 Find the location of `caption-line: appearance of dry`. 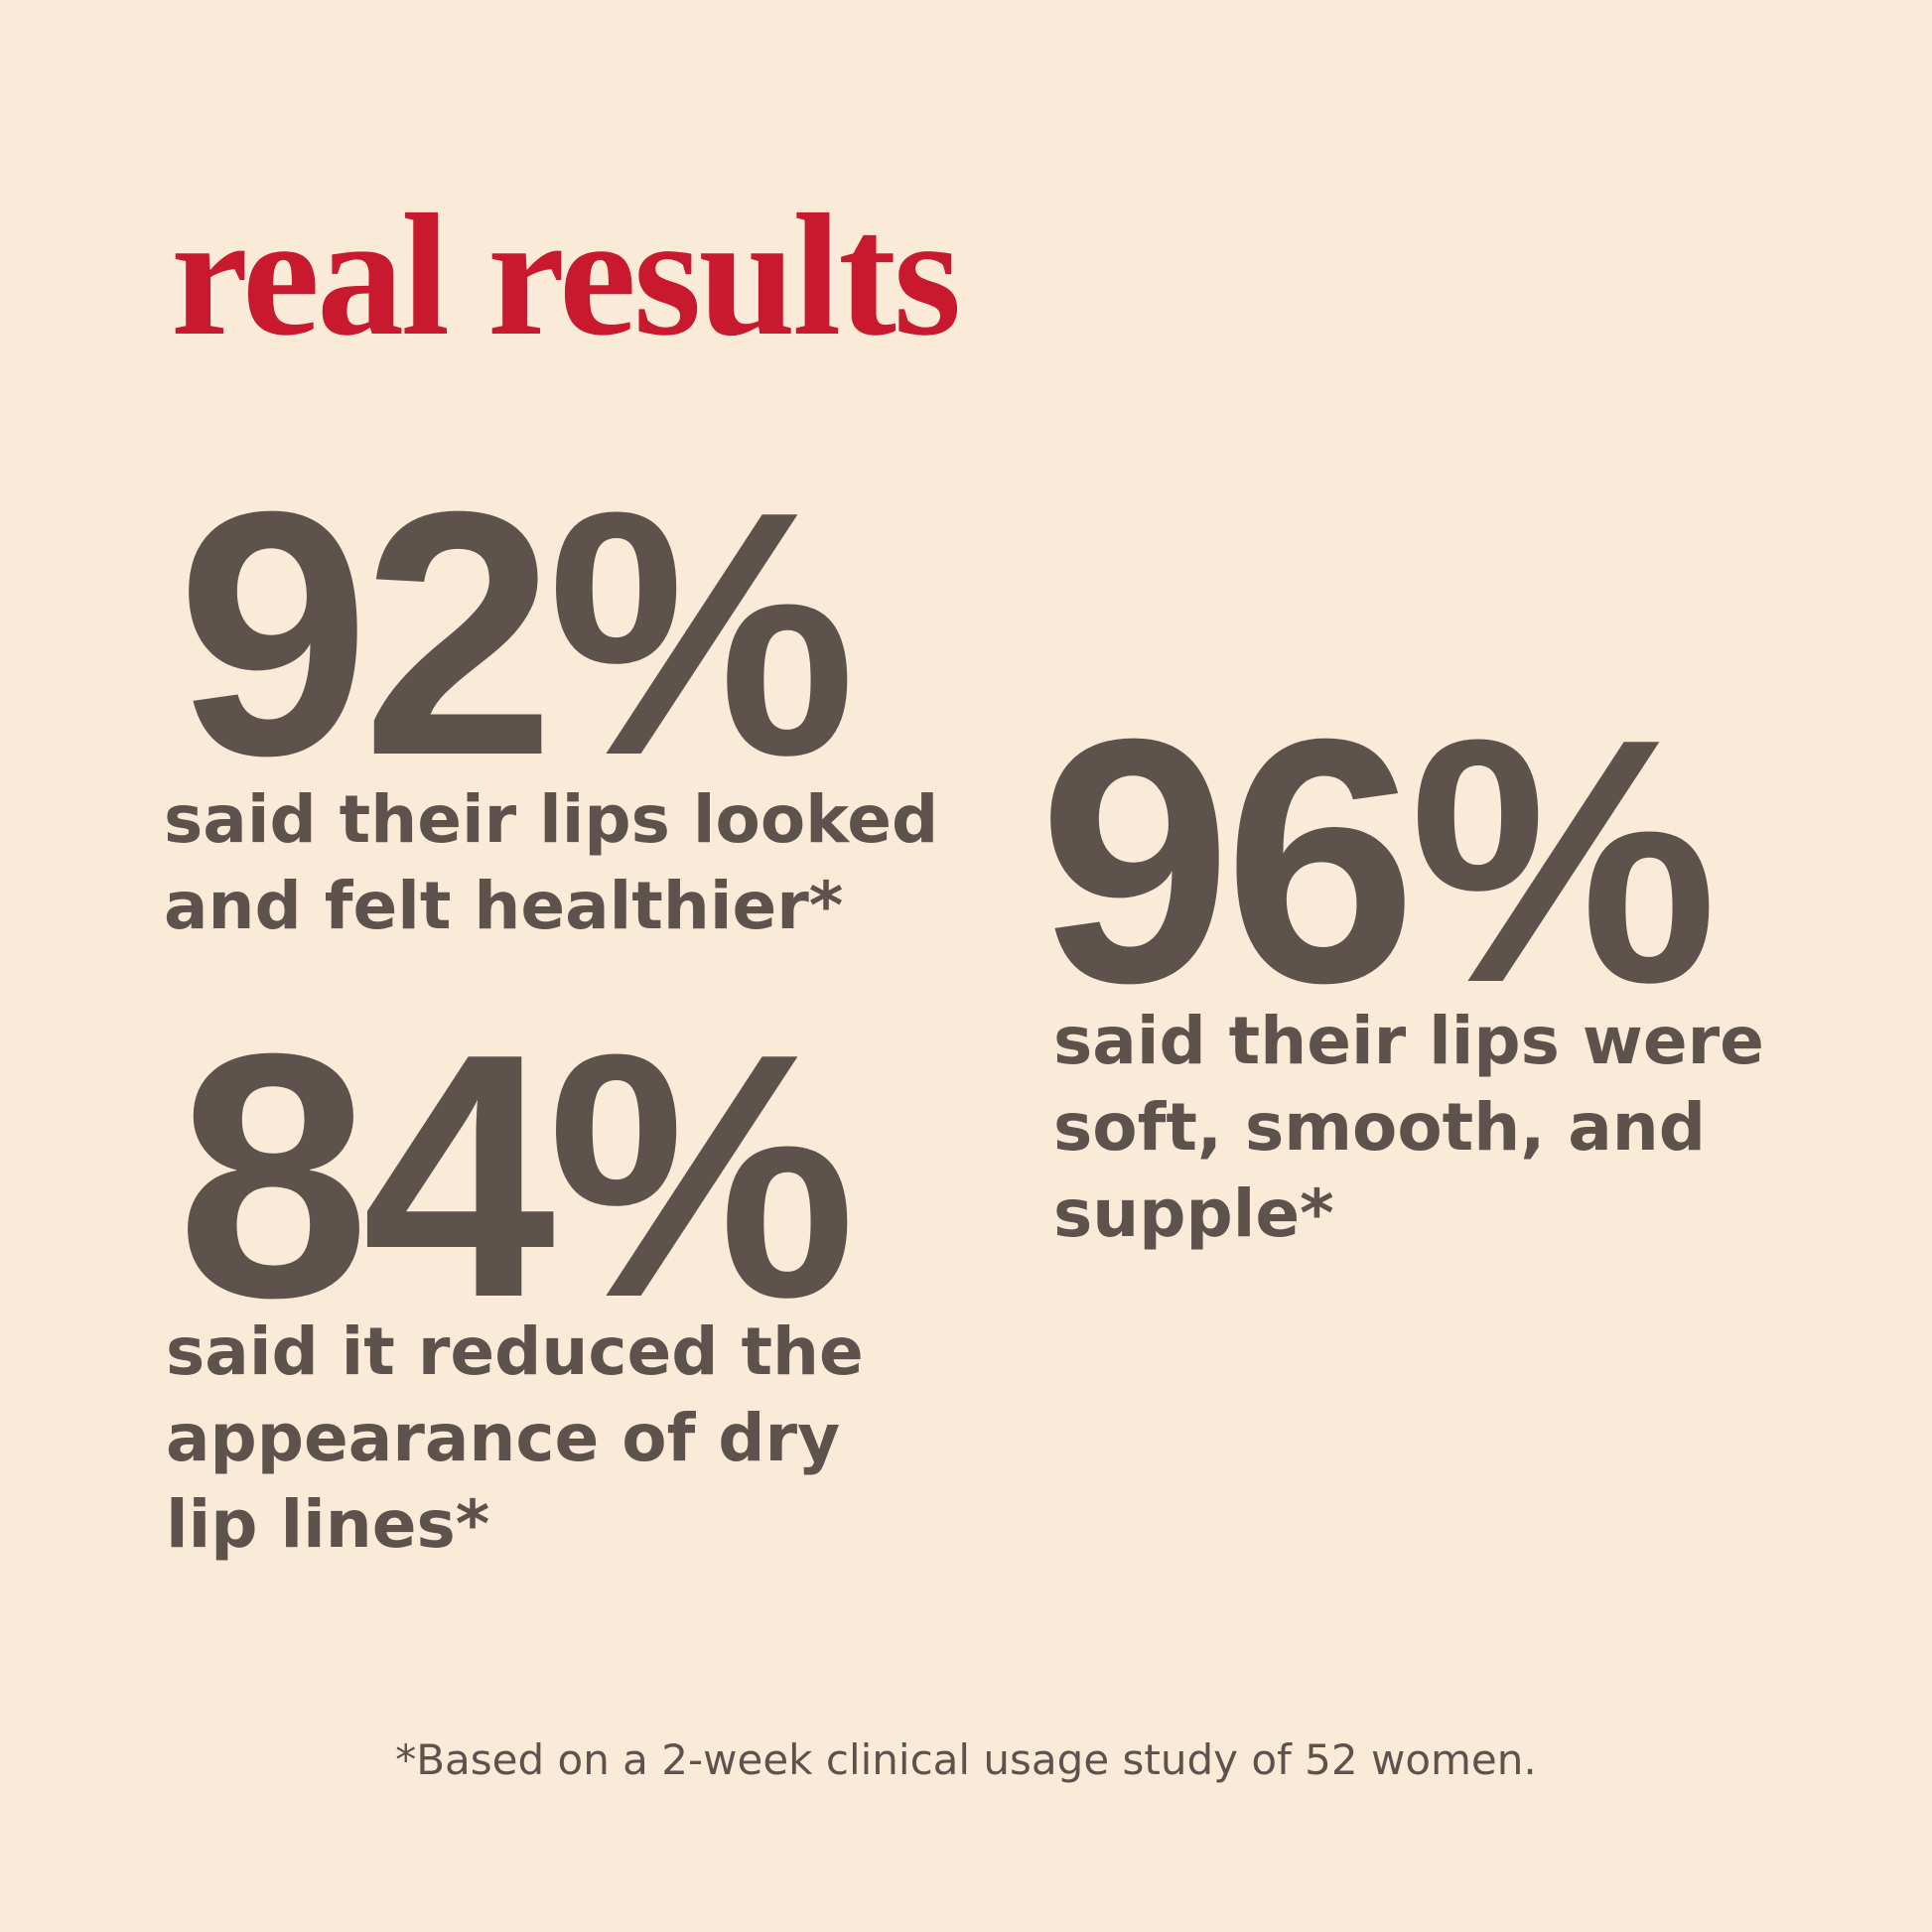

caption-line: appearance of dry is located at coordinates (503, 1438).